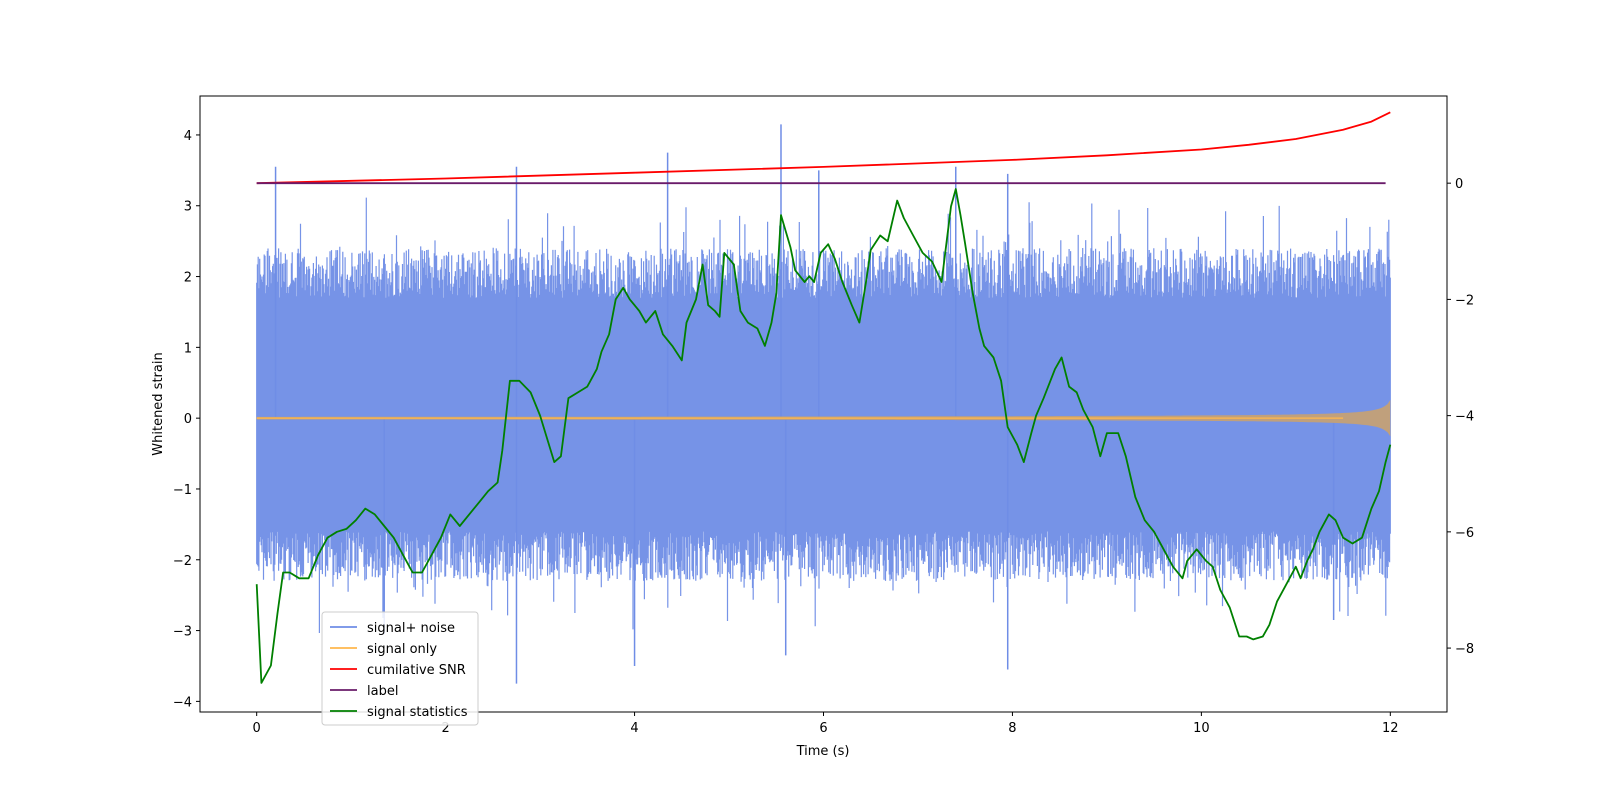 This screenshot has height=800, width=1600. Describe the element at coordinates (416, 670) in the screenshot. I see `legend-label-cumilative-snr: cumilative SNR` at that location.